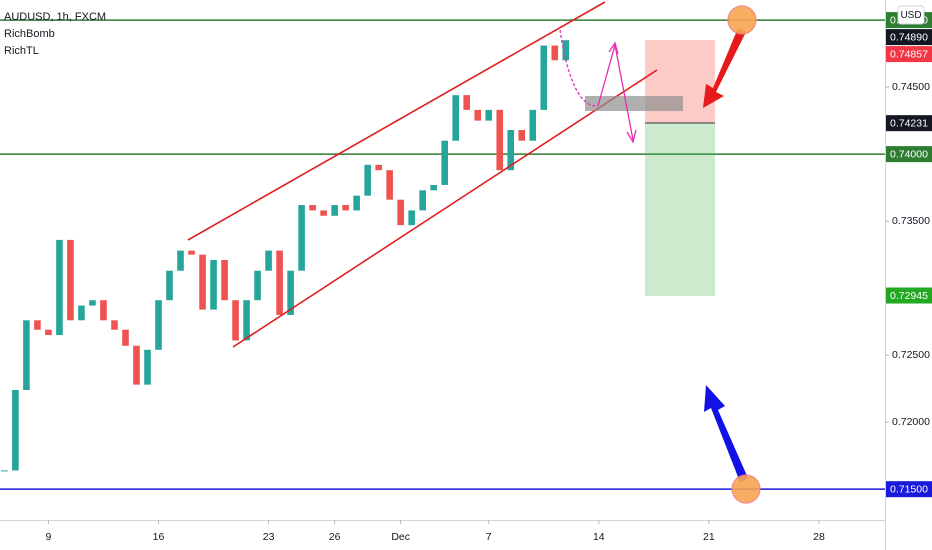  I want to click on x-tick-label: 9, so click(49, 537).